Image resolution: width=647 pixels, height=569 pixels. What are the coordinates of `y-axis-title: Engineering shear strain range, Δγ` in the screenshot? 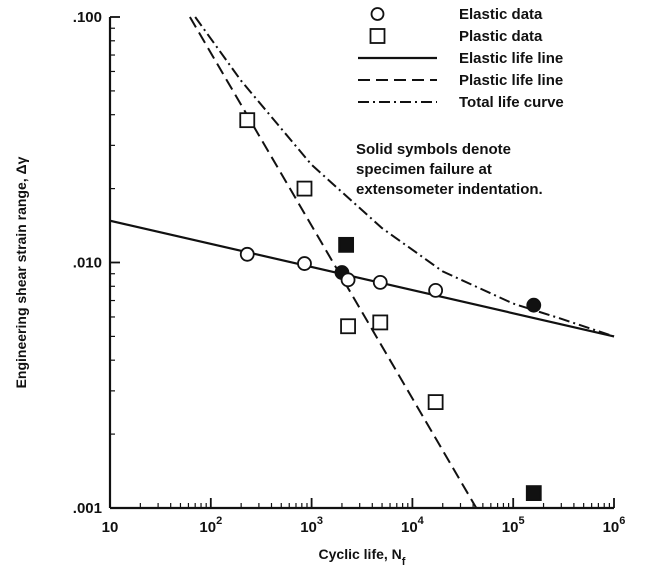 It's located at (21, 272).